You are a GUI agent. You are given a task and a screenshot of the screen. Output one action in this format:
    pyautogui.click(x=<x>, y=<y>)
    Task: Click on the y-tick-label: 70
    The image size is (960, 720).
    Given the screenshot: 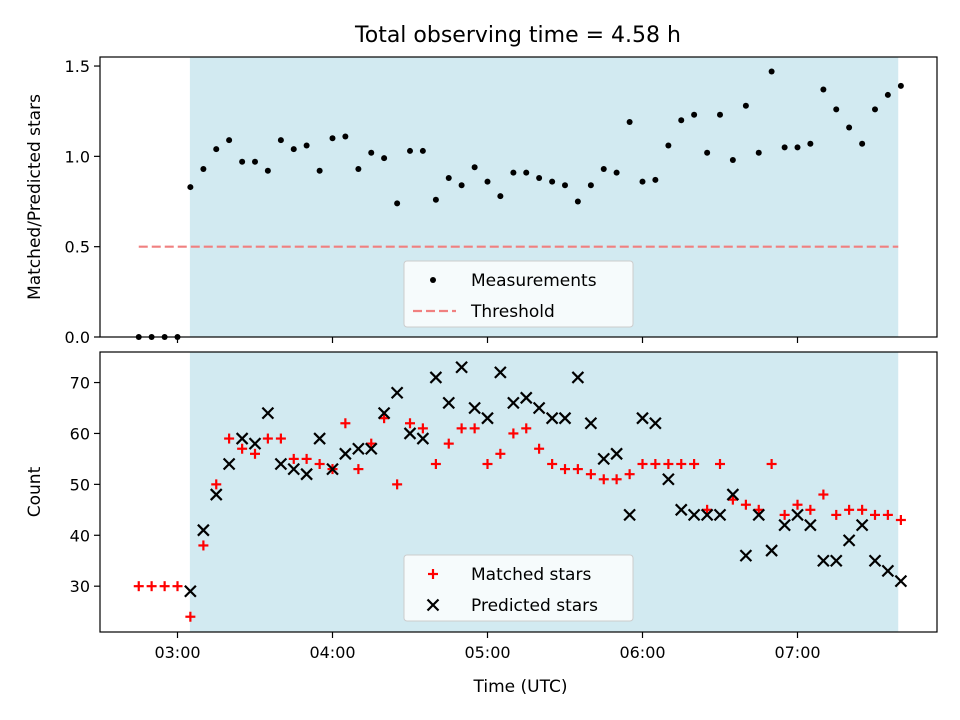 What is the action you would take?
    pyautogui.click(x=80, y=383)
    